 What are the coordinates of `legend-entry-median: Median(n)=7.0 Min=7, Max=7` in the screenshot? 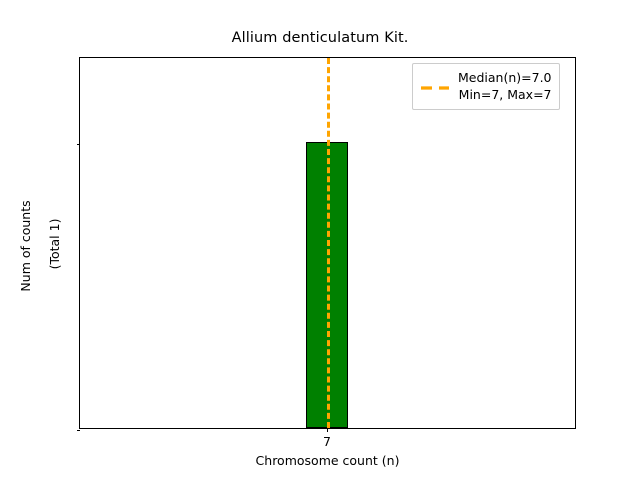 It's located at (505, 86).